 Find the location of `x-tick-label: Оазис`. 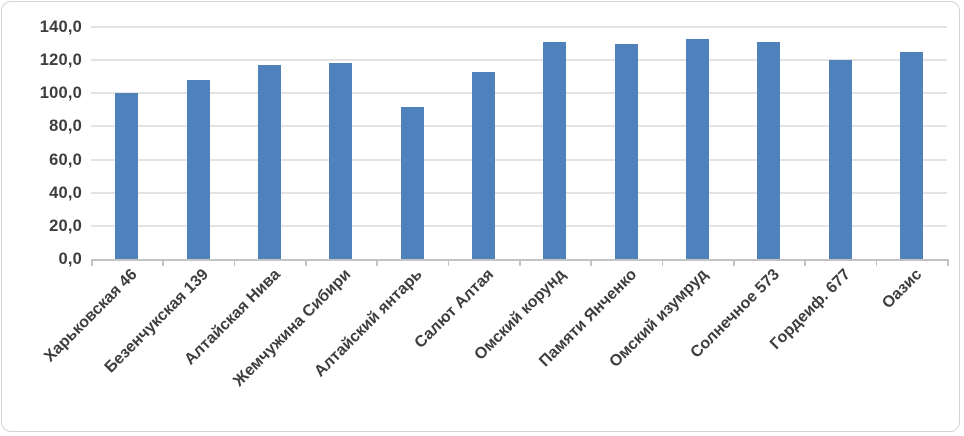

x-tick-label: Оазис is located at coordinates (902, 289).